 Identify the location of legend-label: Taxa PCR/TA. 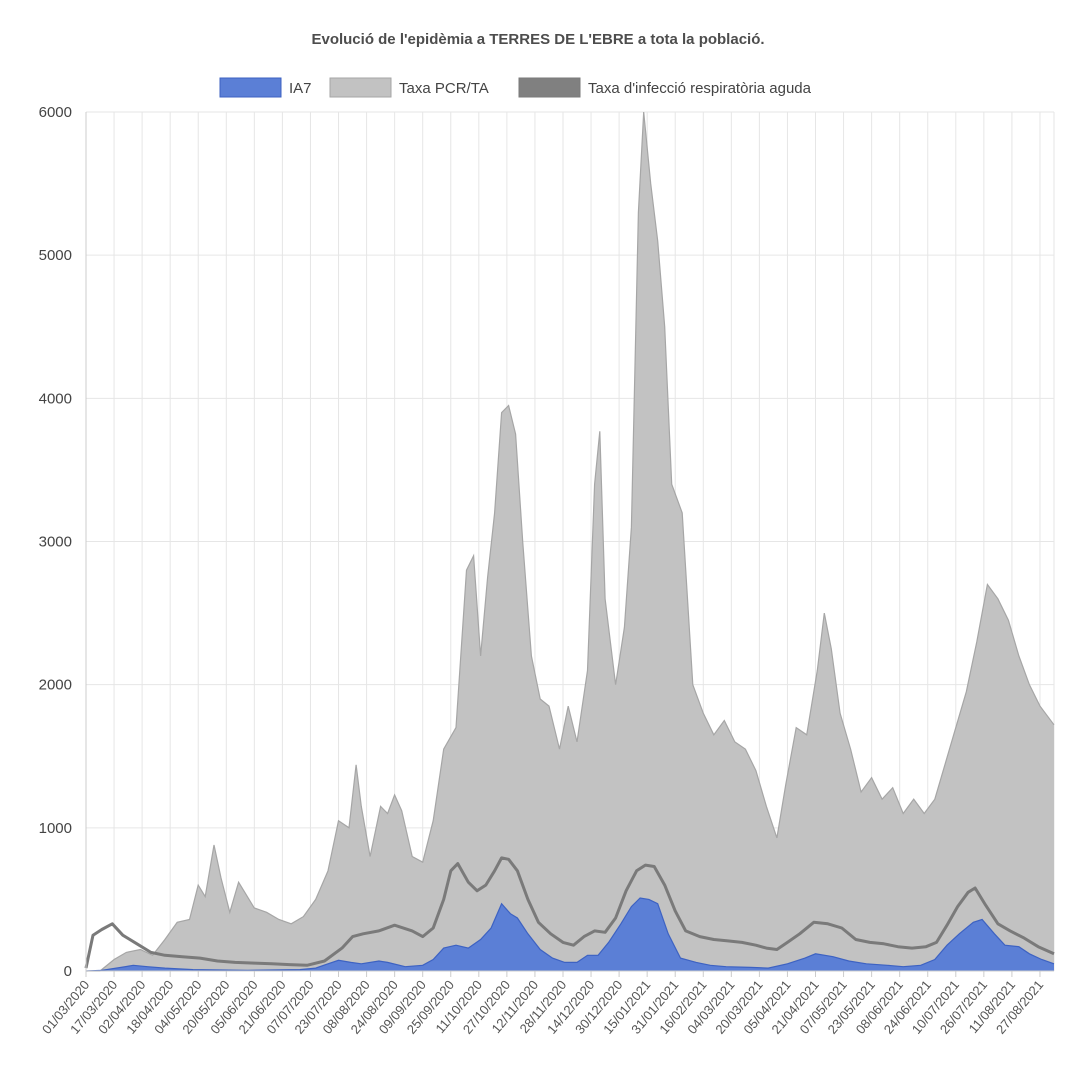
(444, 88).